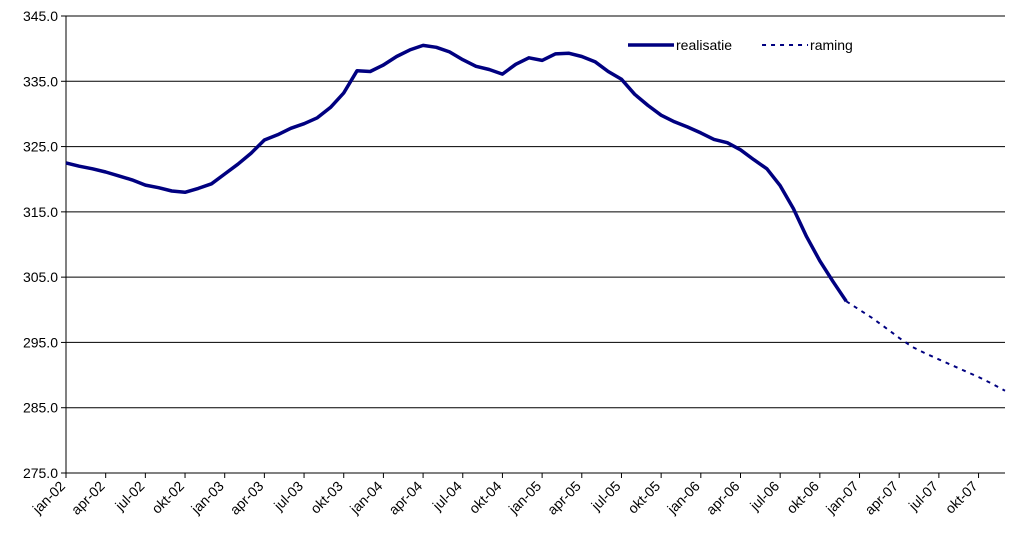  Describe the element at coordinates (129, 496) in the screenshot. I see `x-tick-label: jul-02` at that location.